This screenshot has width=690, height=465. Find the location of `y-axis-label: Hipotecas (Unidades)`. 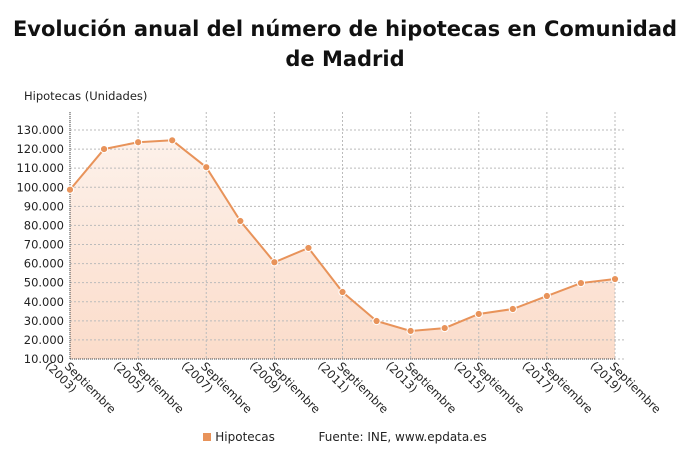

y-axis-label: Hipotecas (Unidades) is located at coordinates (86, 96).